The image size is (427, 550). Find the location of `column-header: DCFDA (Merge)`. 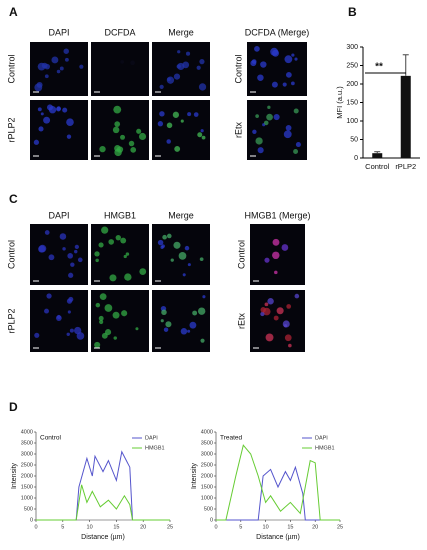

column-header: DCFDA (Merge) is located at coordinates (277, 32).